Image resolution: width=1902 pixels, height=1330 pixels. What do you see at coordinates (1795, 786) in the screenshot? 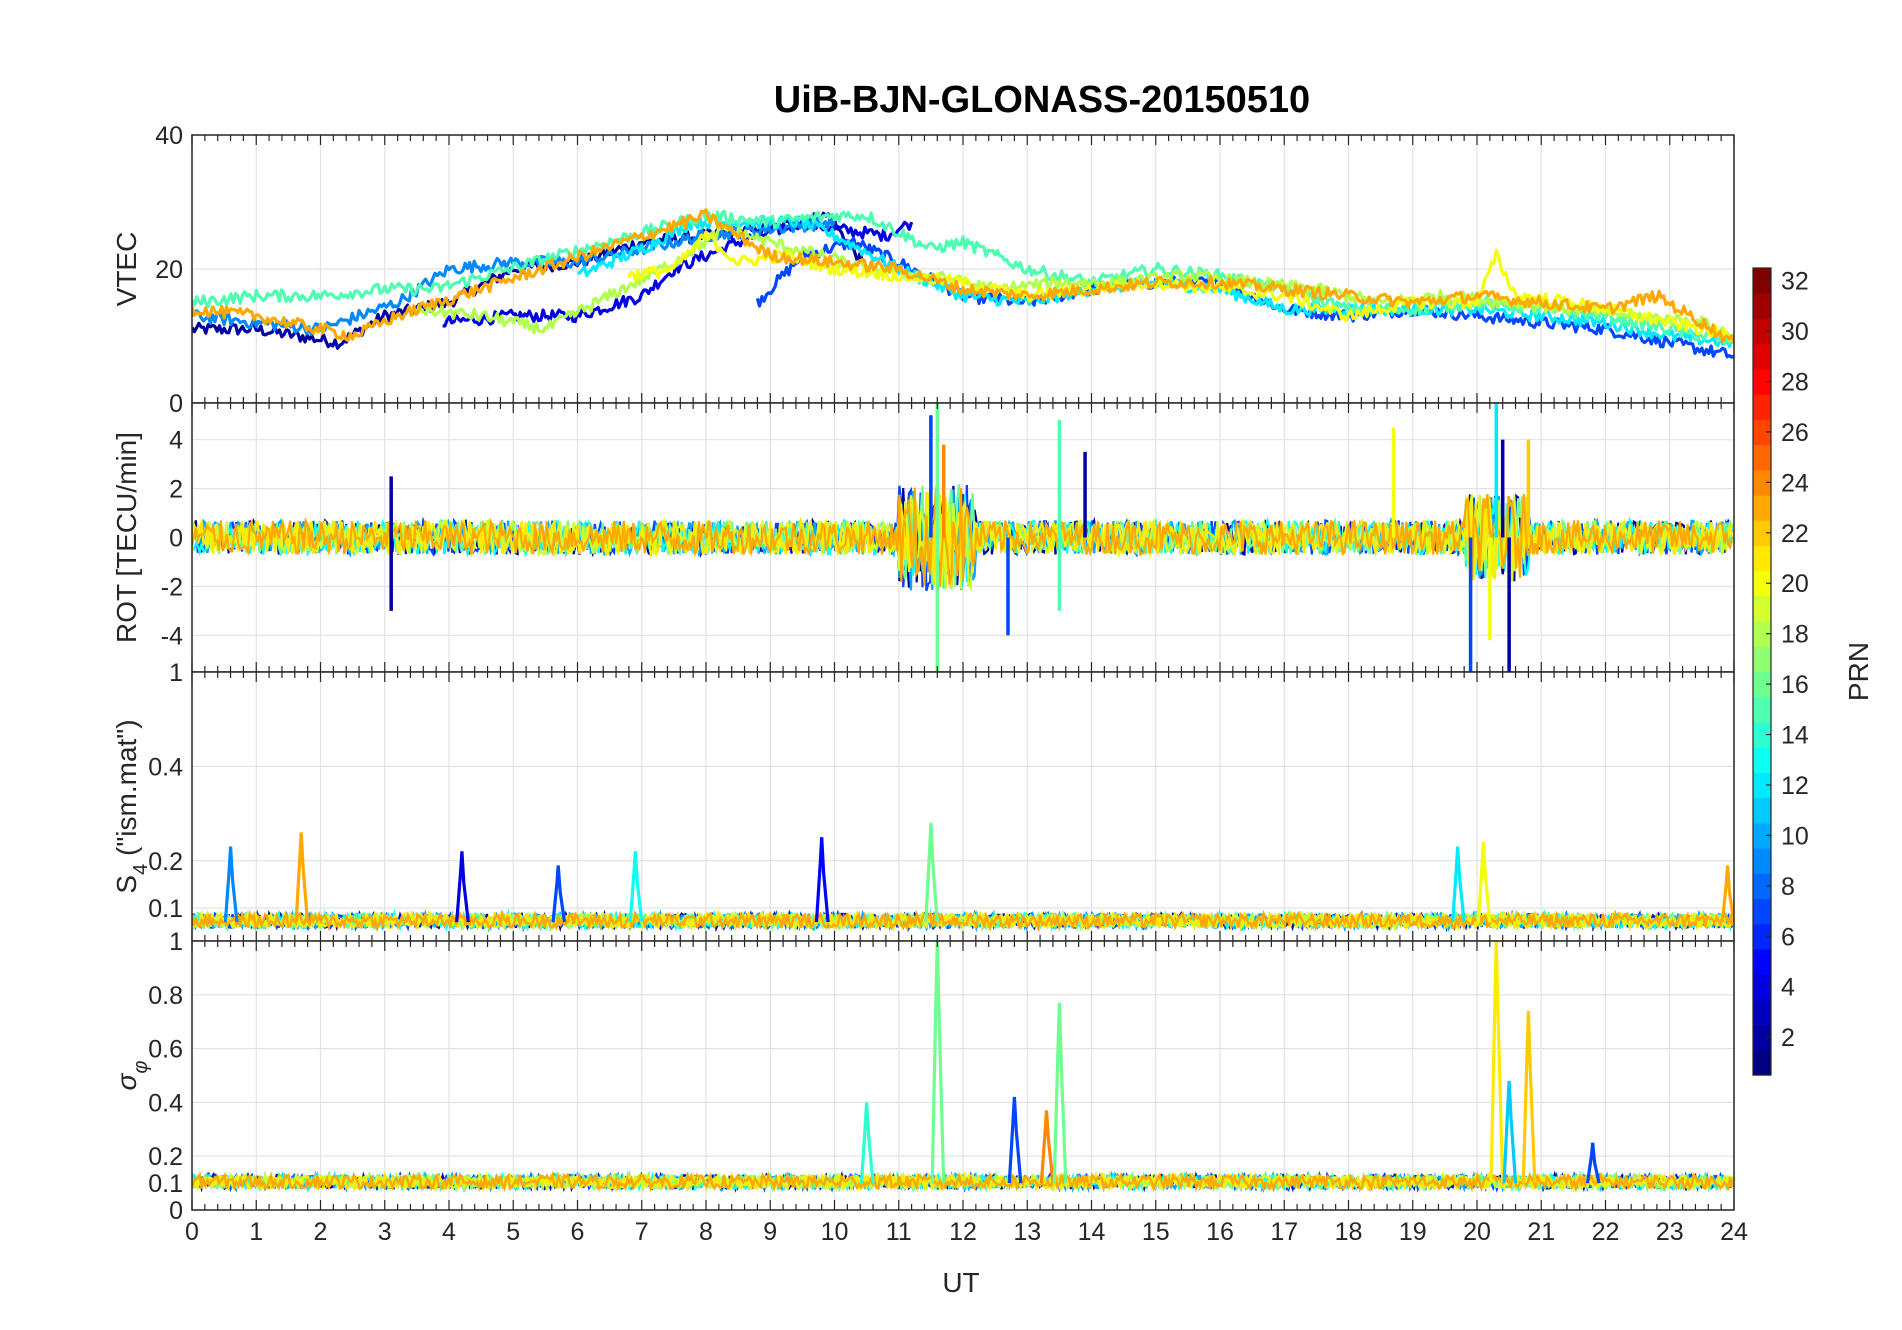
I see `colorbar-tick-label: 12` at bounding box center [1795, 786].